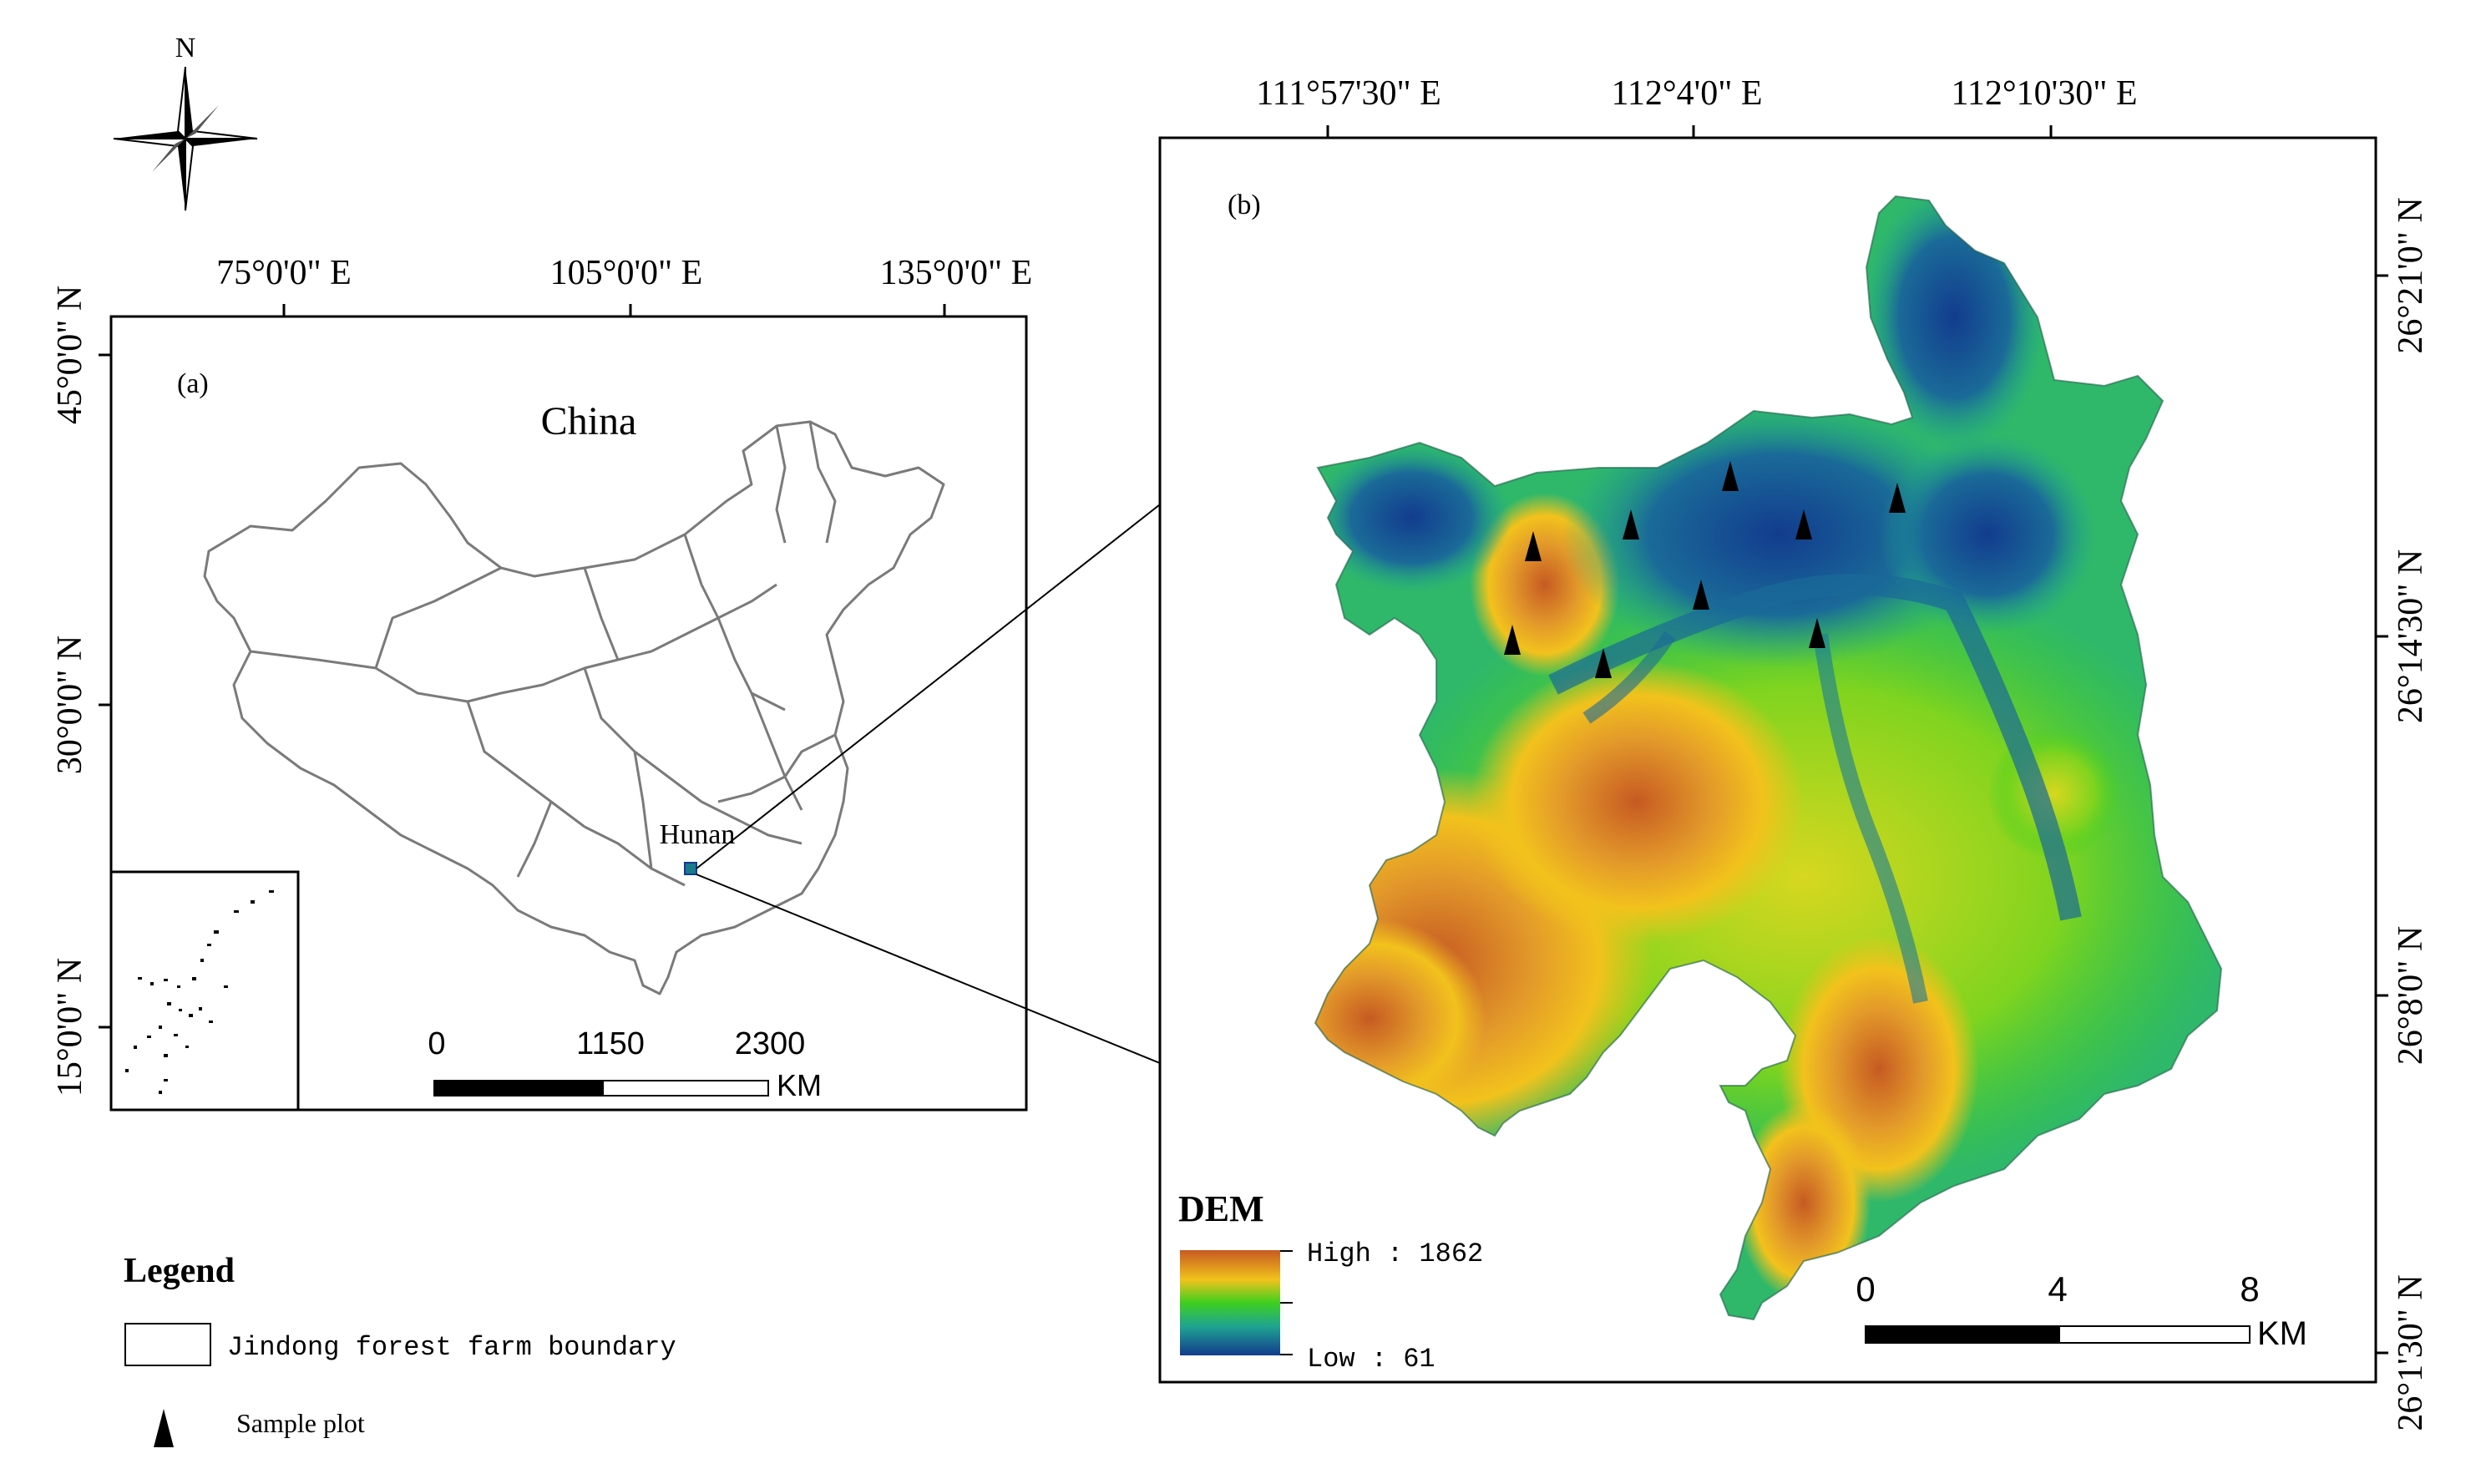 This screenshot has width=2481, height=1484. I want to click on province-label: Hunan, so click(698, 834).